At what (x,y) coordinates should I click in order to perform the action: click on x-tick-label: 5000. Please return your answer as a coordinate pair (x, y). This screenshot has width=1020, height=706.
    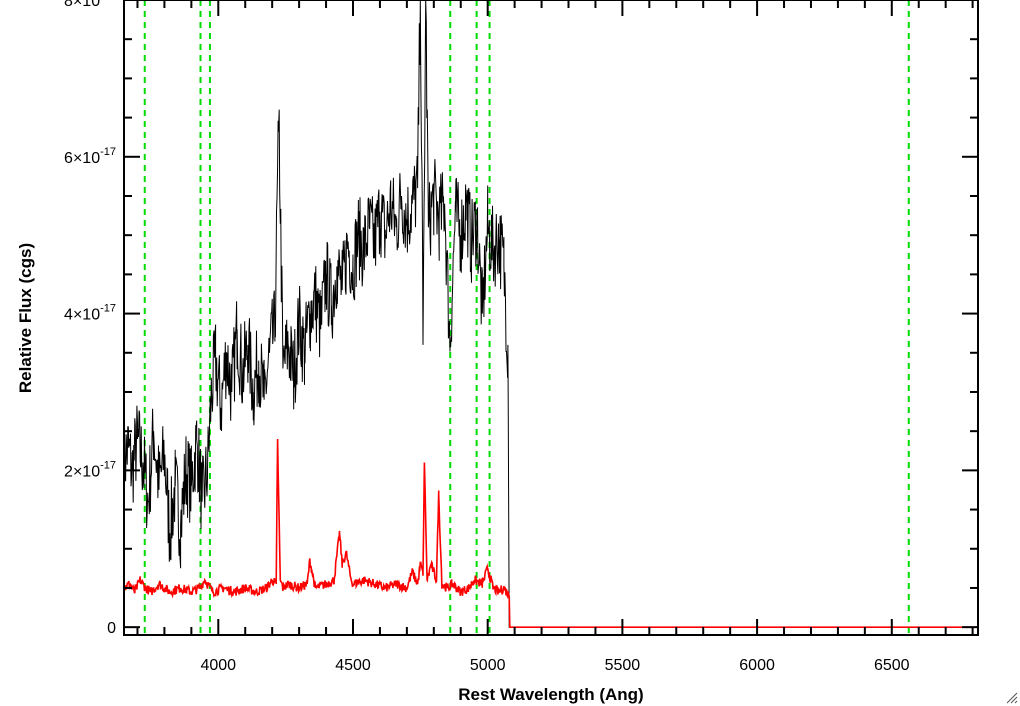
    Looking at the image, I should click on (488, 665).